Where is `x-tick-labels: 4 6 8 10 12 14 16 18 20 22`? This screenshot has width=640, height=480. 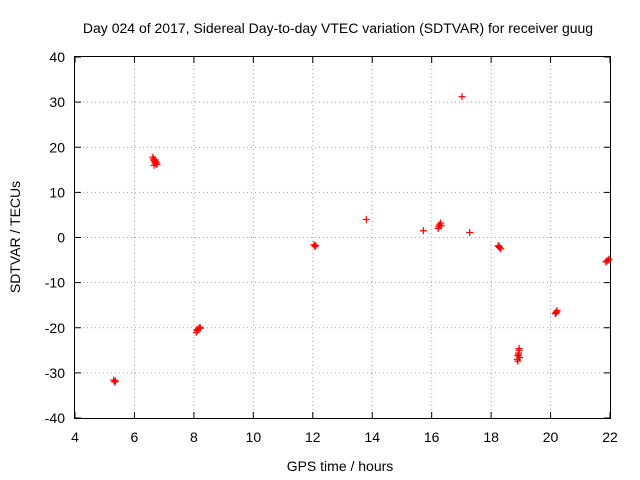 x-tick-labels: 4 6 8 10 12 14 16 18 20 22 is located at coordinates (344, 437).